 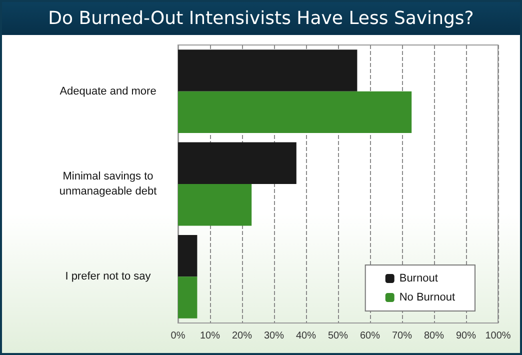 I want to click on y-tick-label: Minimal savings to unmanageable debt, so click(x=108, y=184).